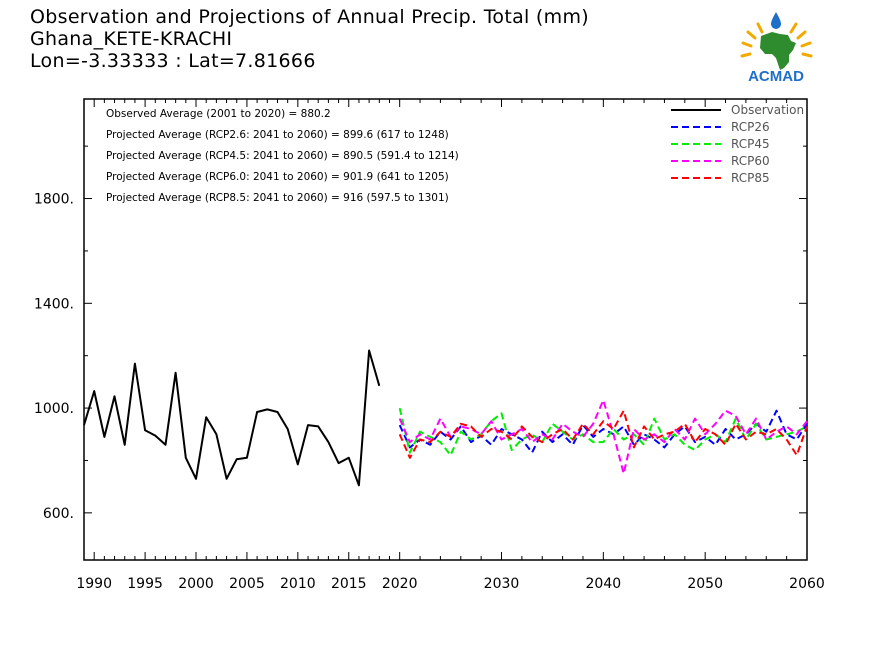 This screenshot has height=659, width=879. I want to click on africa-map-logo-icon, so click(776, 41).